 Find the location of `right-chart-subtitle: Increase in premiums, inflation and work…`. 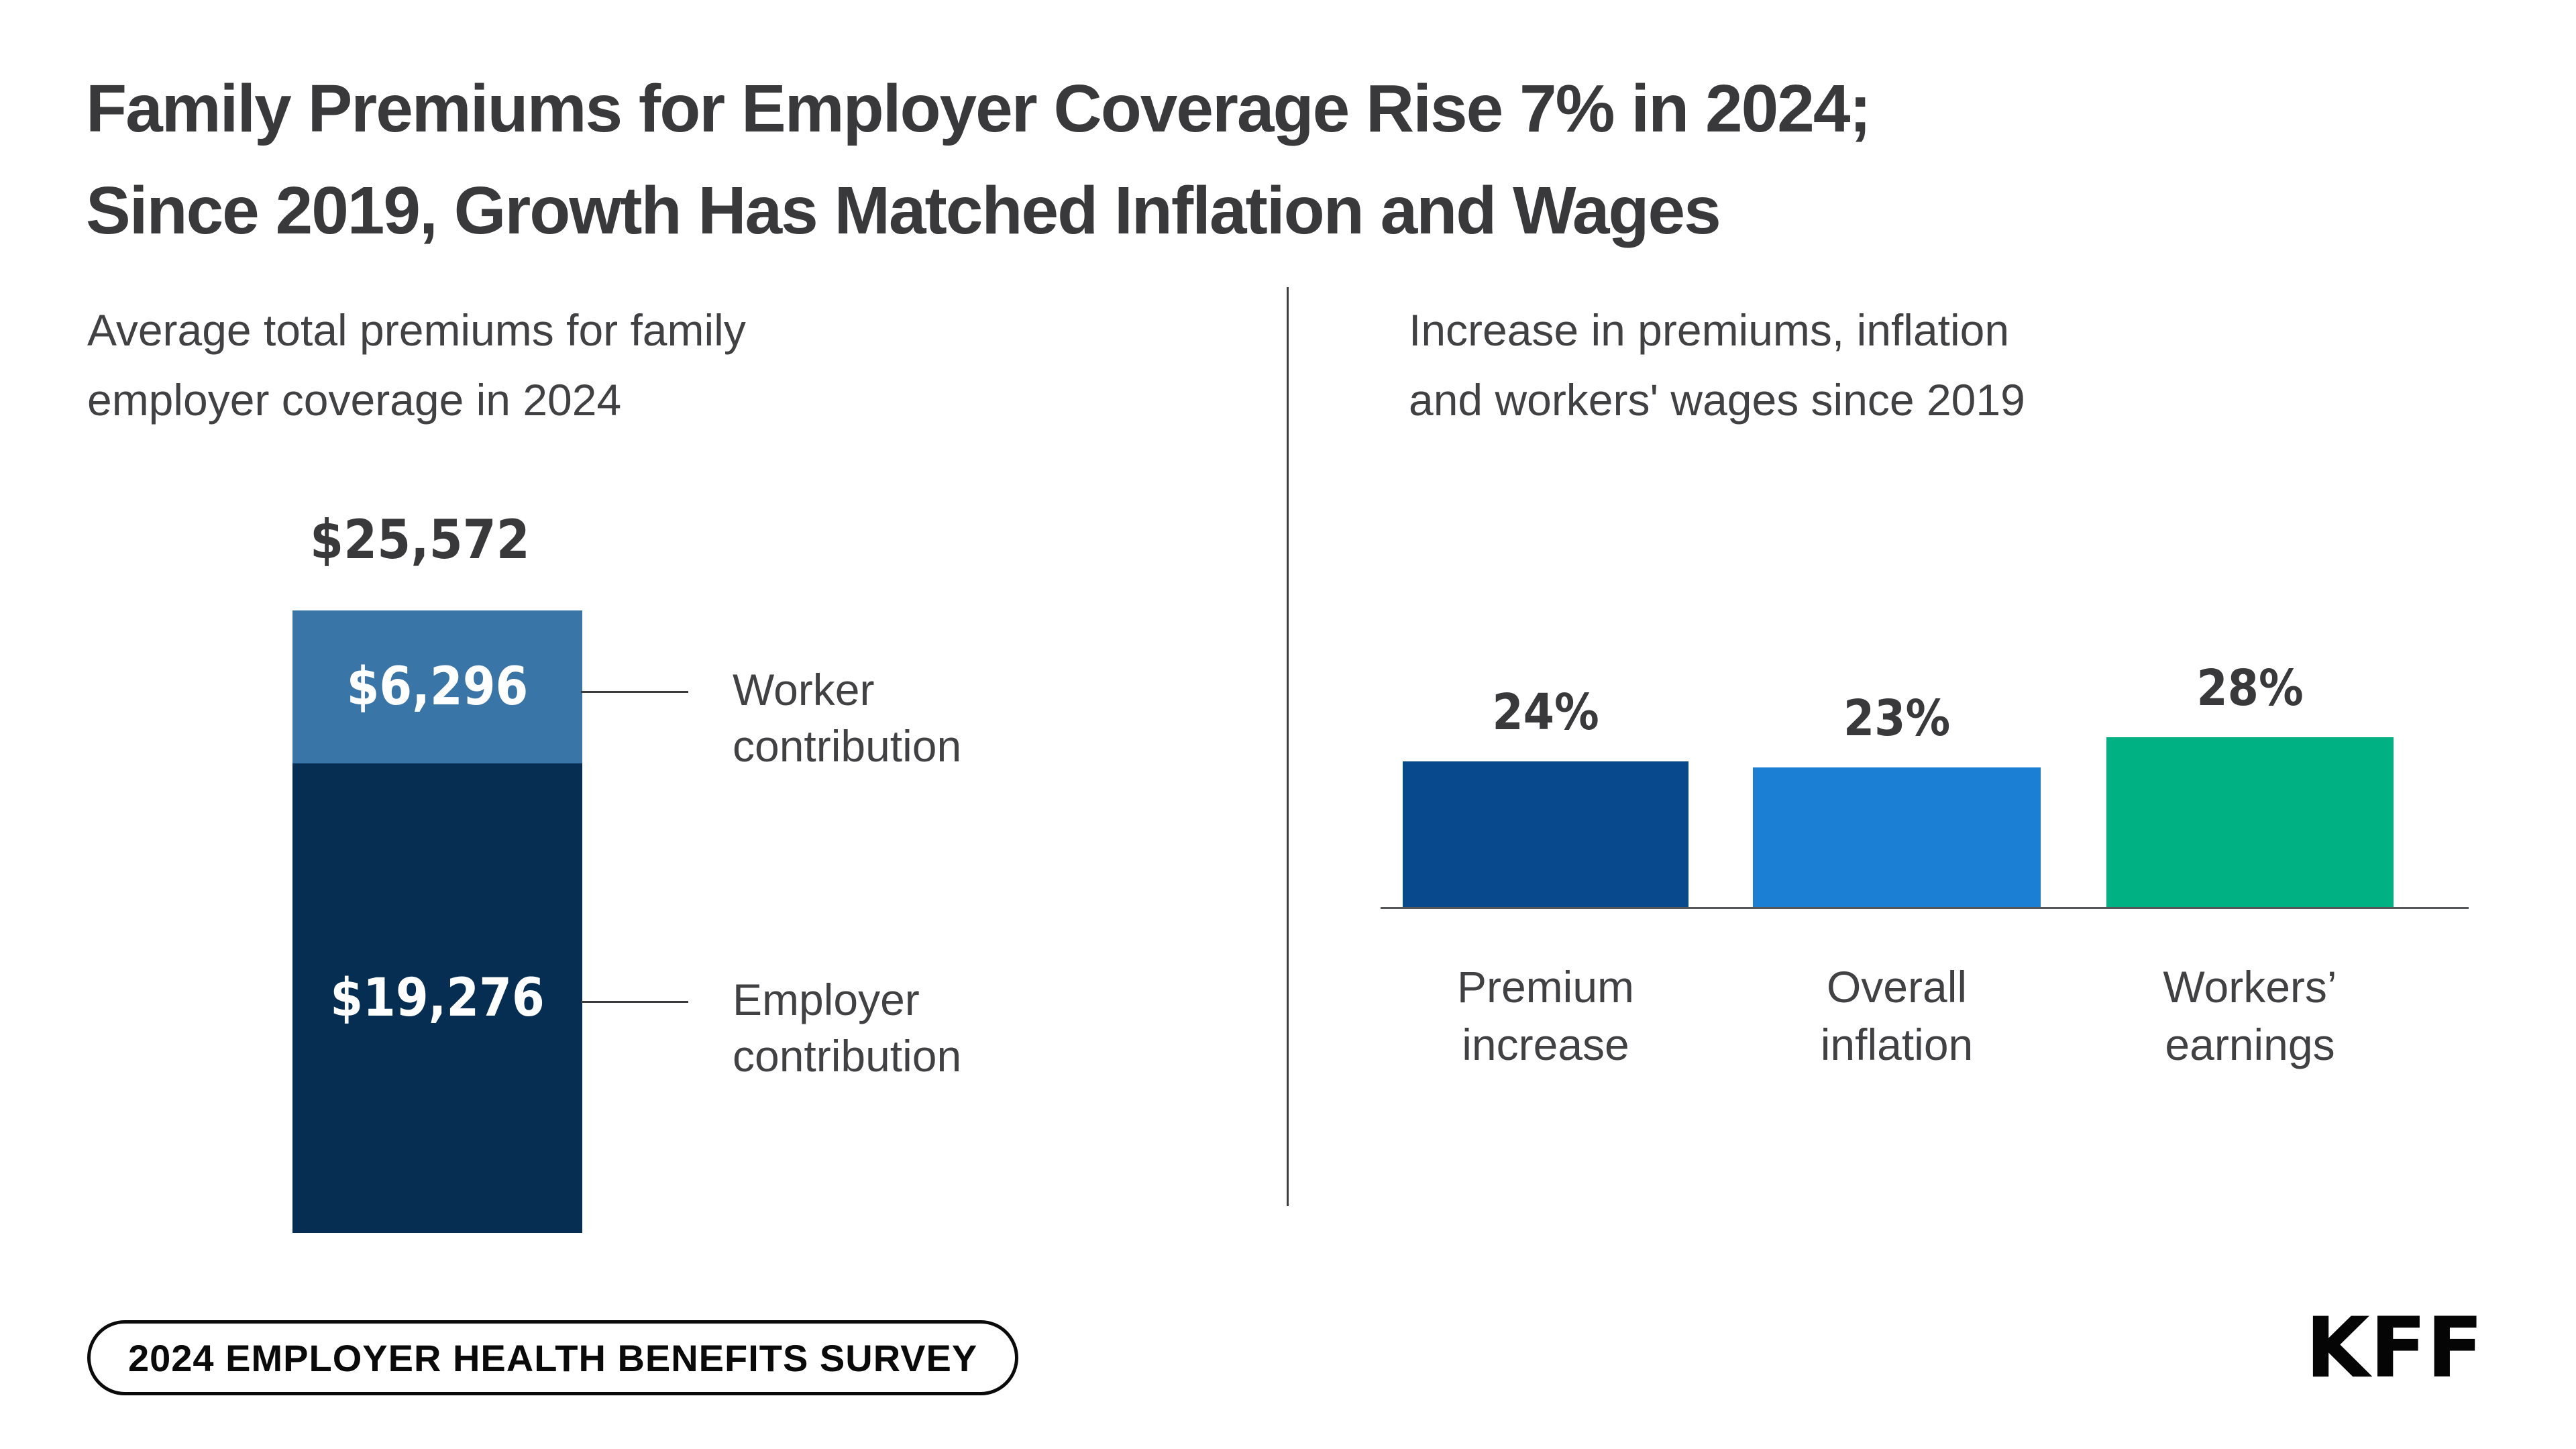

right-chart-subtitle: Increase in premiums, inflation and work… is located at coordinates (1962, 365).